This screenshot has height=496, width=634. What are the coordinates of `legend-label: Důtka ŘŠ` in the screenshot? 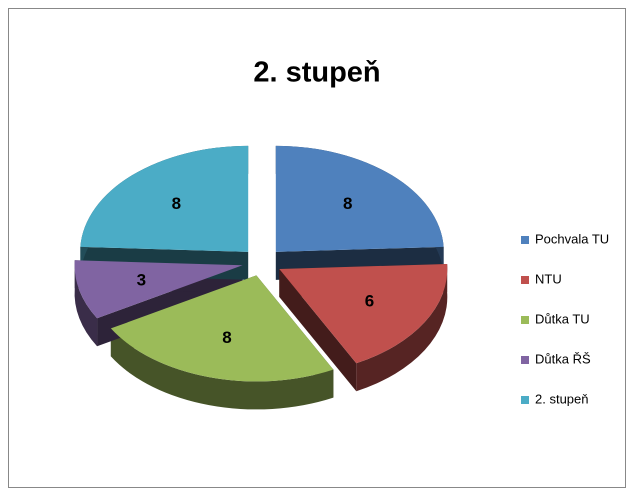 It's located at (563, 358).